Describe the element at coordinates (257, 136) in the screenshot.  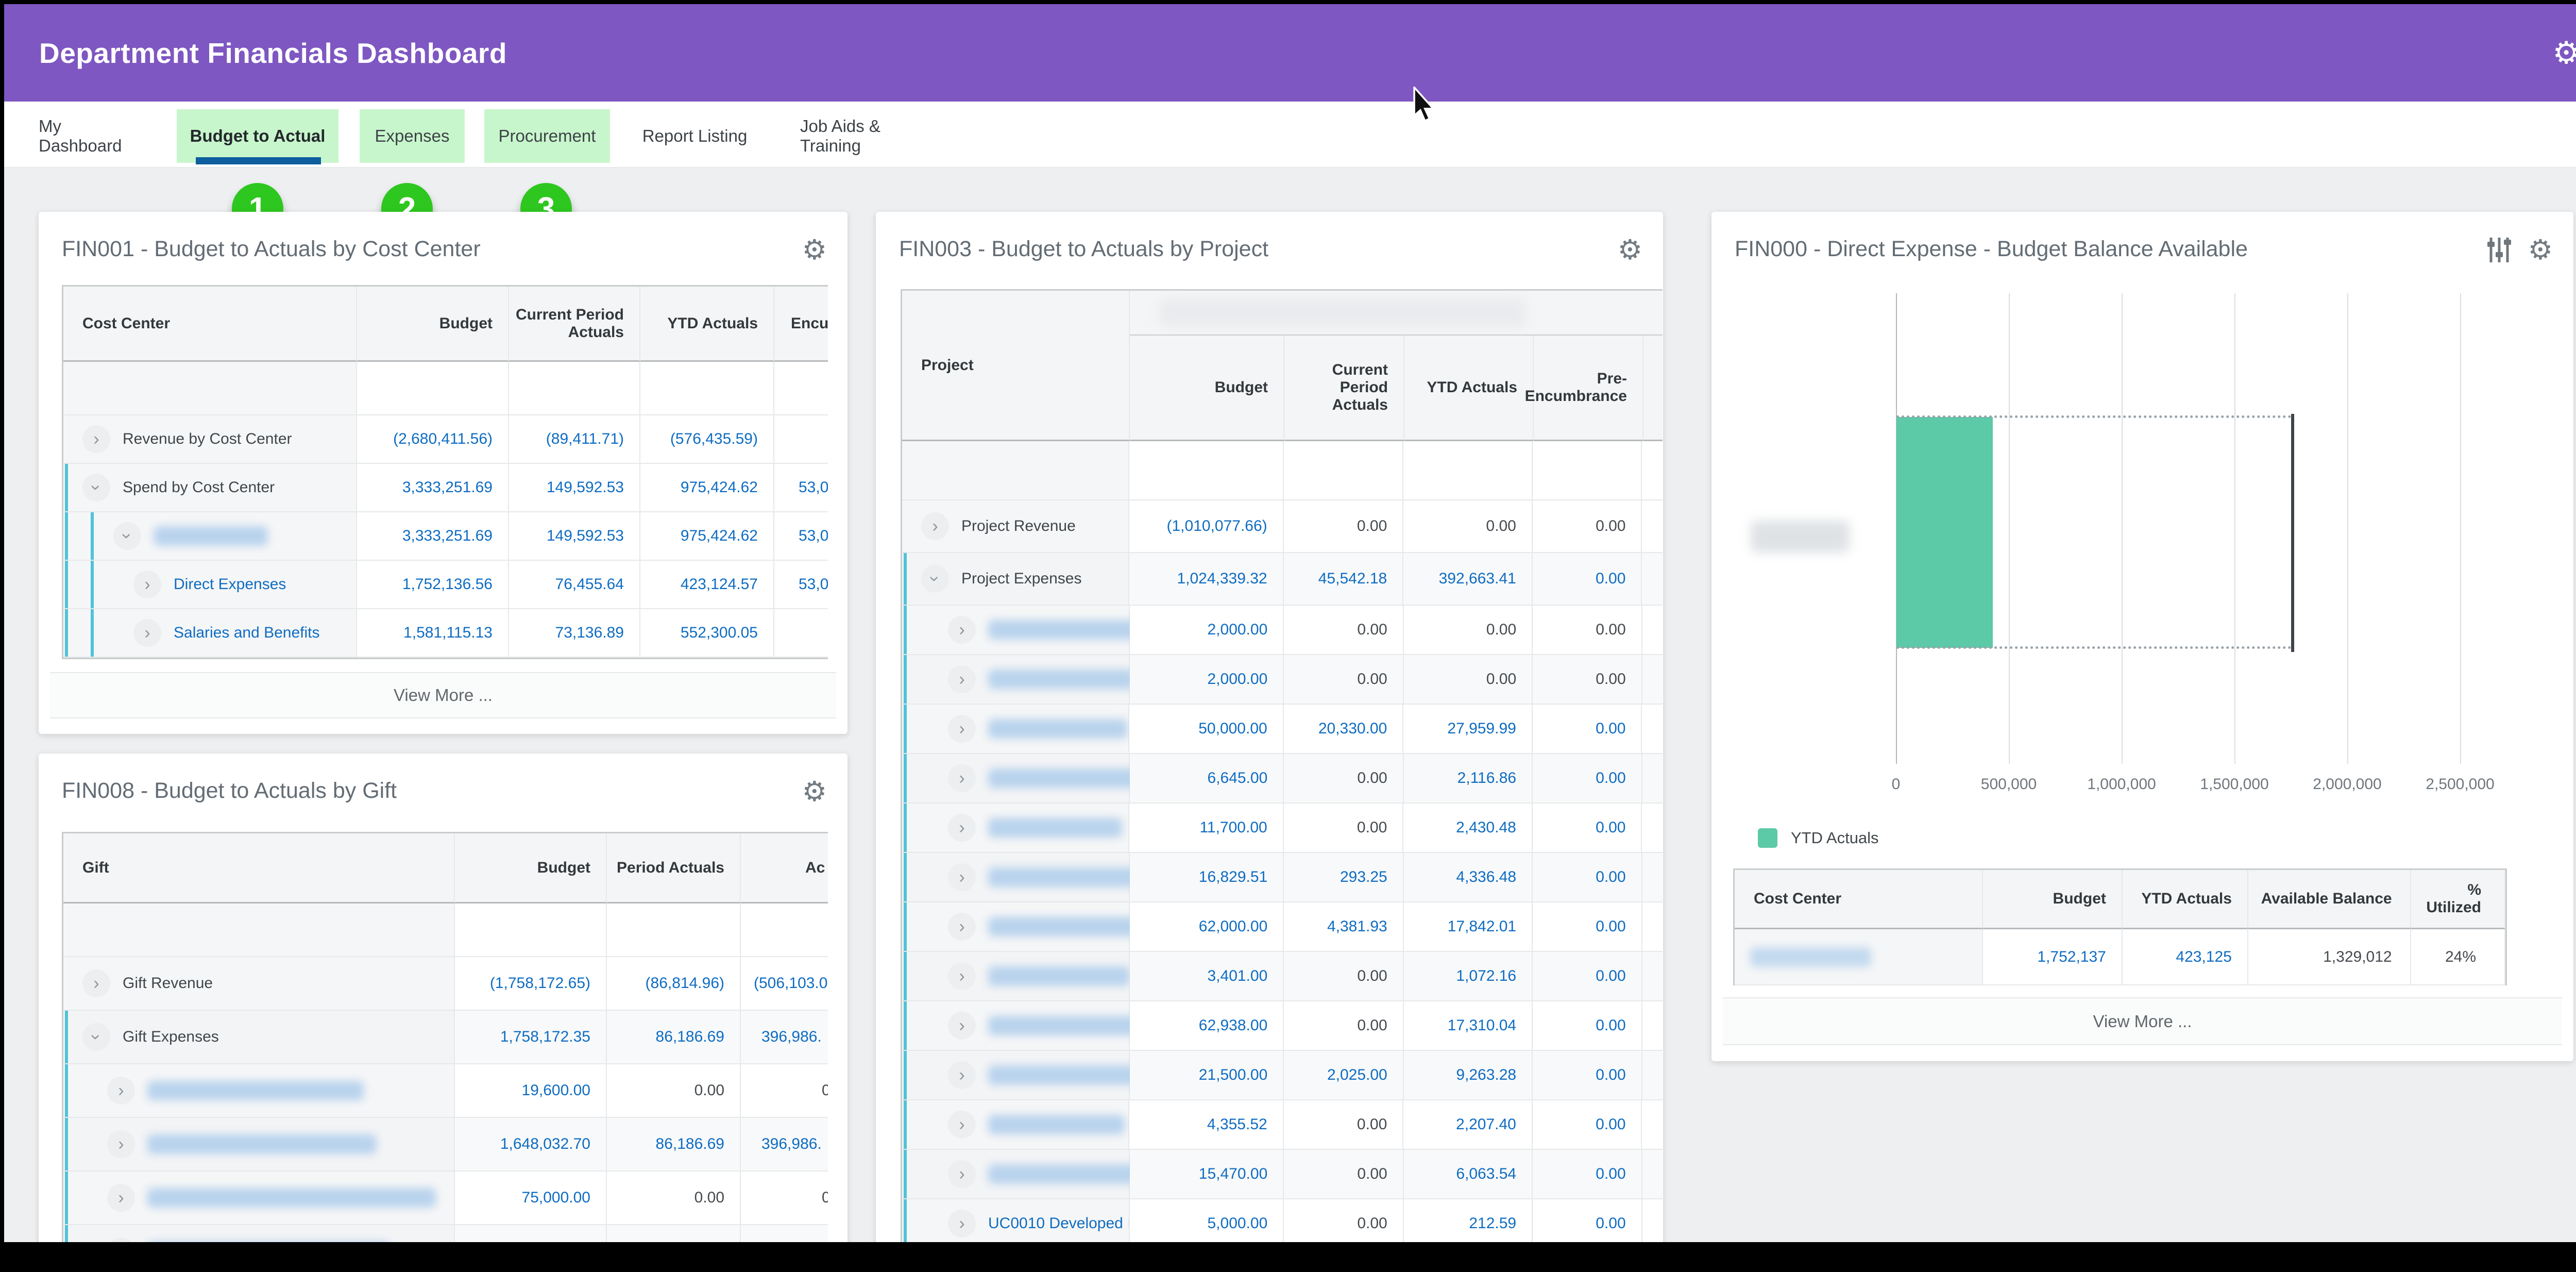
I see `tab-budget-to-actual: Budget to Actual` at that location.